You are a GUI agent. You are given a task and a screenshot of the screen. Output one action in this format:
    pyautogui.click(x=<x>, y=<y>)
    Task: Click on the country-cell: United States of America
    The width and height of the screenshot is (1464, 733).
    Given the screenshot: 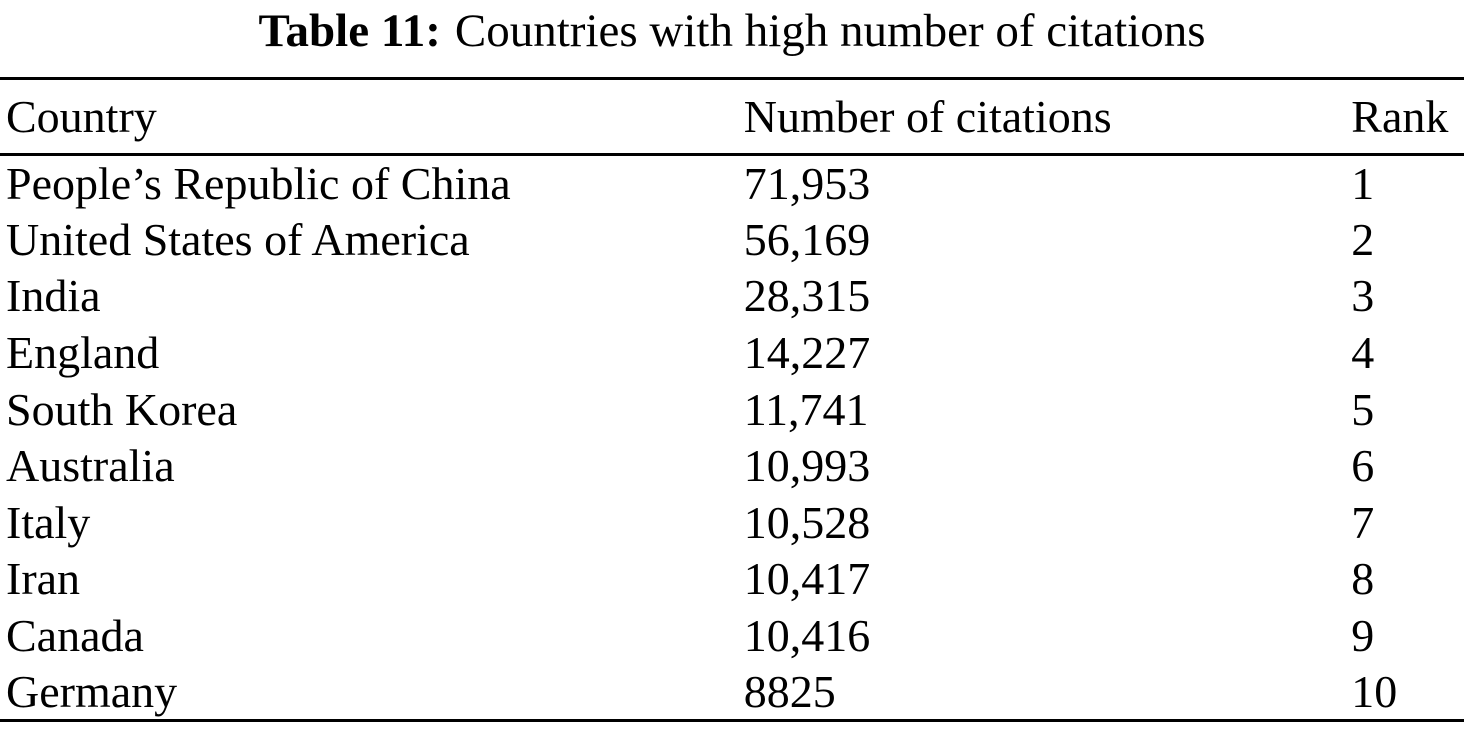 What is the action you would take?
    pyautogui.click(x=238, y=239)
    